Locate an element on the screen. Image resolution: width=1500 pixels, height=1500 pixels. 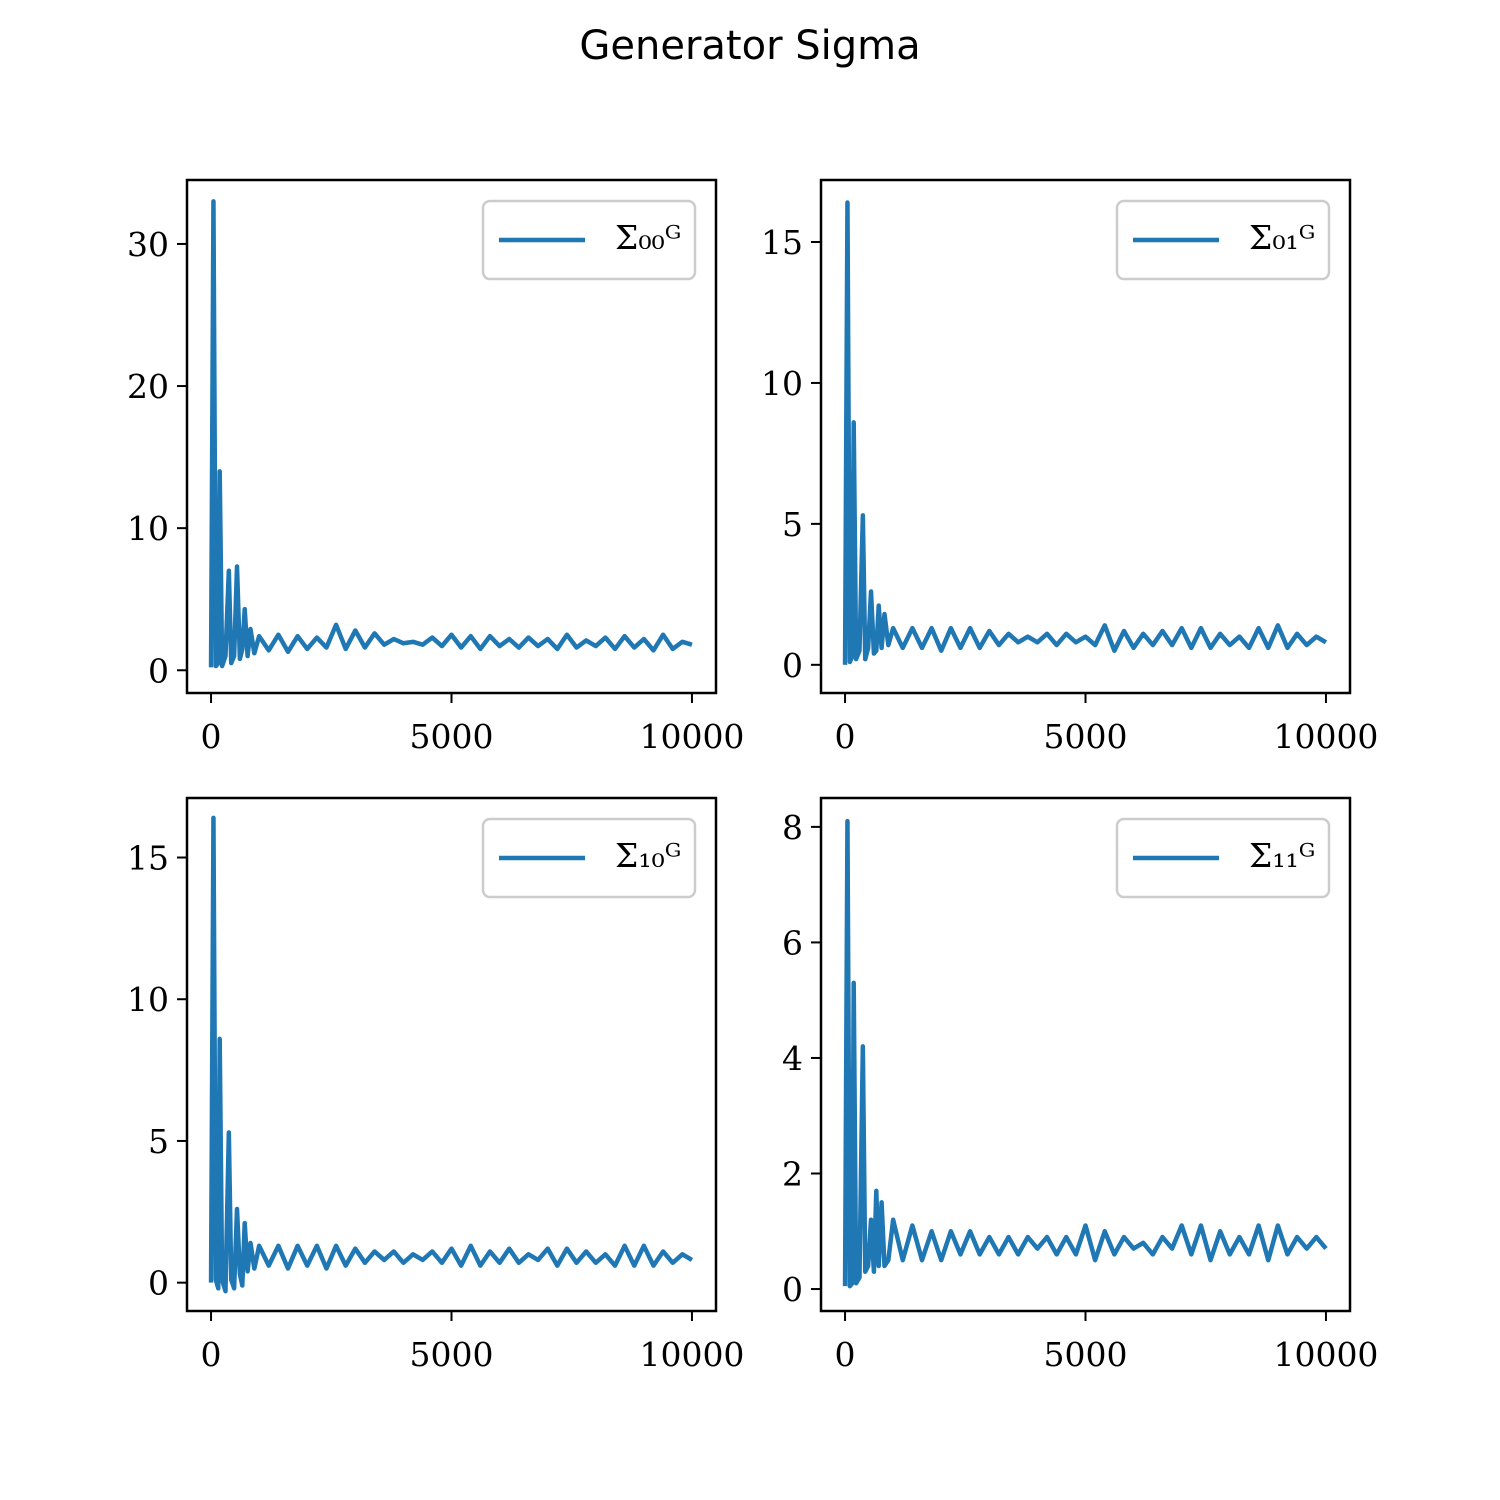
legend-label: Σ₀₀ᴳ is located at coordinates (648, 237).